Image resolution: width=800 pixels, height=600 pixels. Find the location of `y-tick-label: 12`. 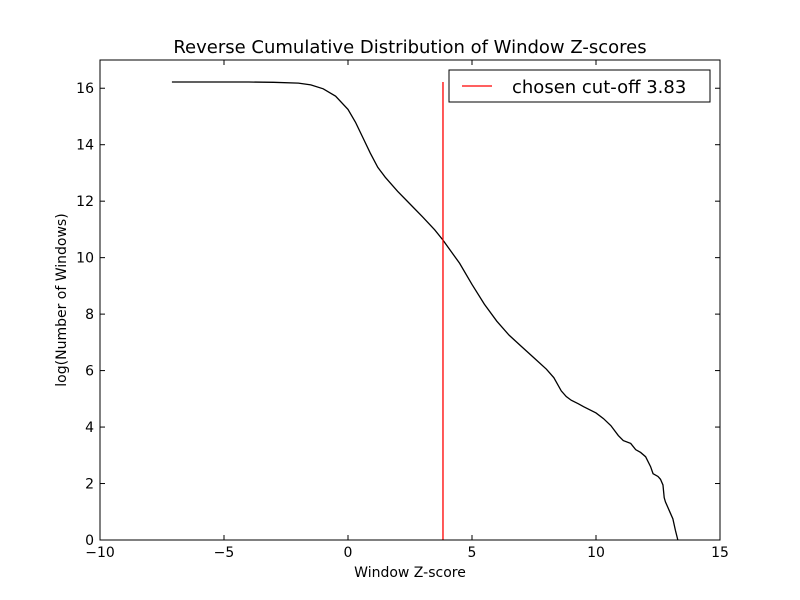

y-tick-label: 12 is located at coordinates (85, 202).